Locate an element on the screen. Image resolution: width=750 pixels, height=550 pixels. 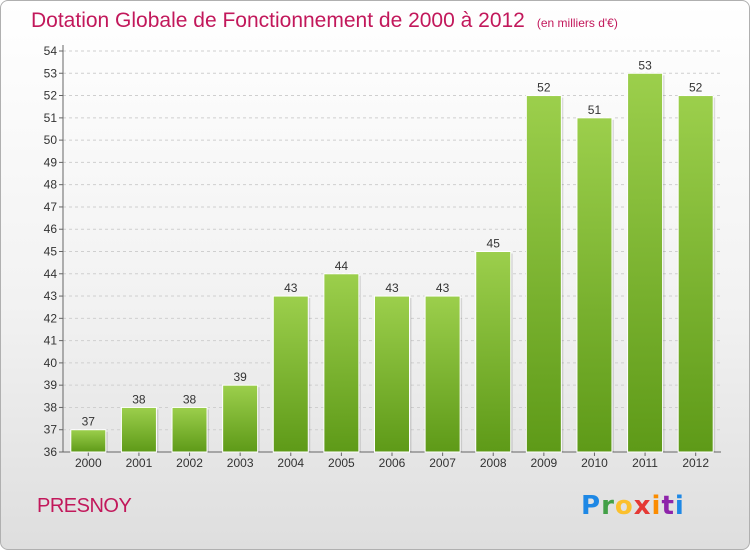
y-tick-label: 42 is located at coordinates (51, 318).